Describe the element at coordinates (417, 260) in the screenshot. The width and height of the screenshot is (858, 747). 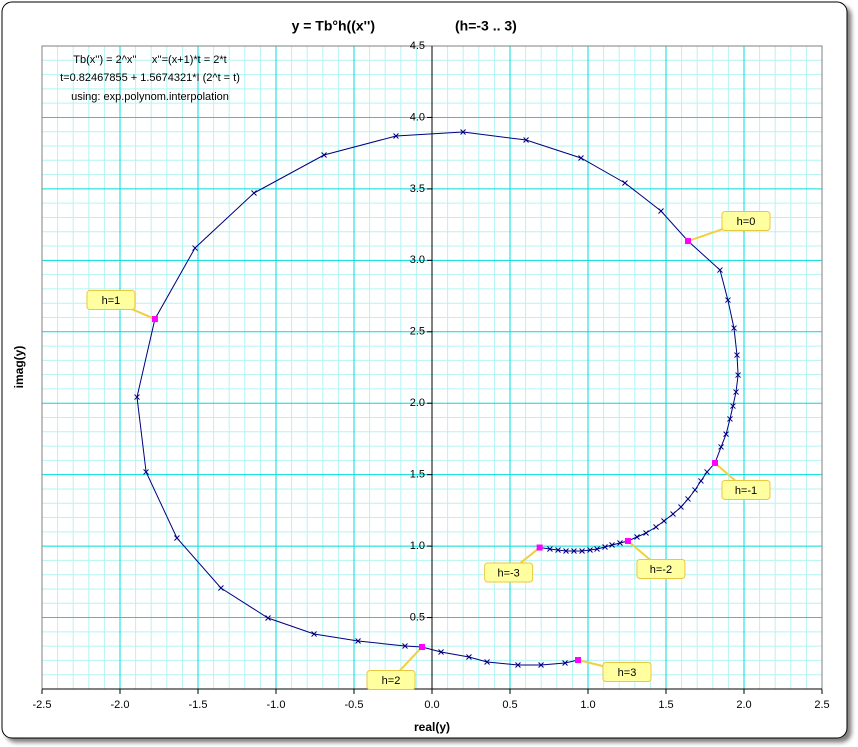
I see `y-tick-label: 3.0` at that location.